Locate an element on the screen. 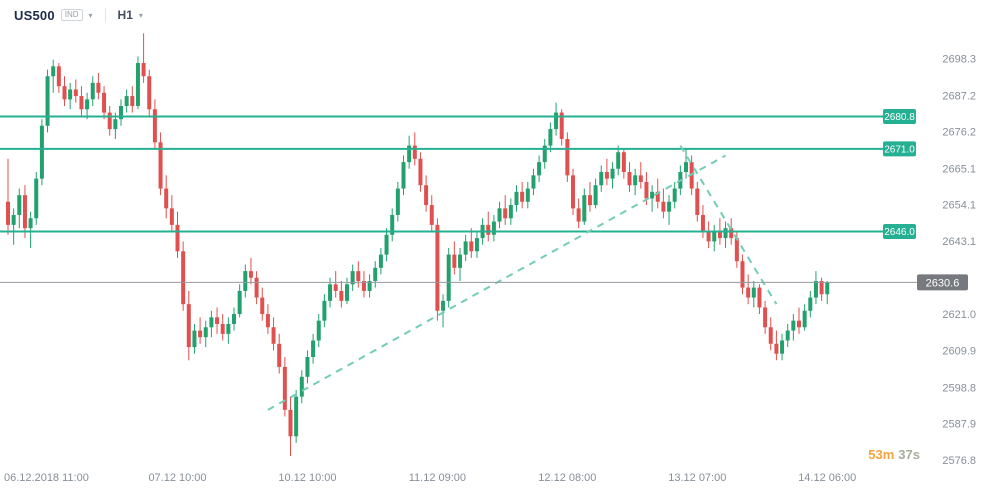 This screenshot has height=496, width=990. time-axis-label: 10.12 10:00 is located at coordinates (307, 478).